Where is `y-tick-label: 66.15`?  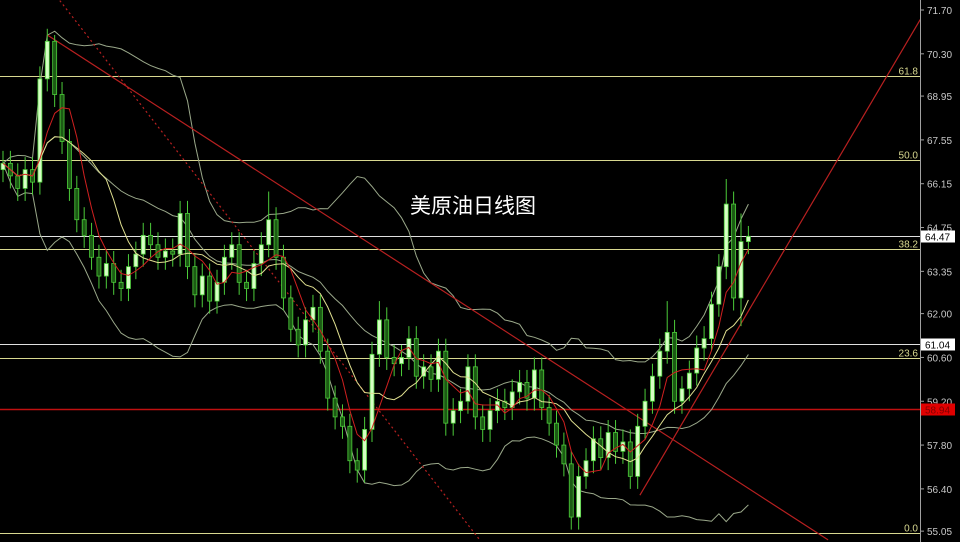 y-tick-label: 66.15 is located at coordinates (939, 185).